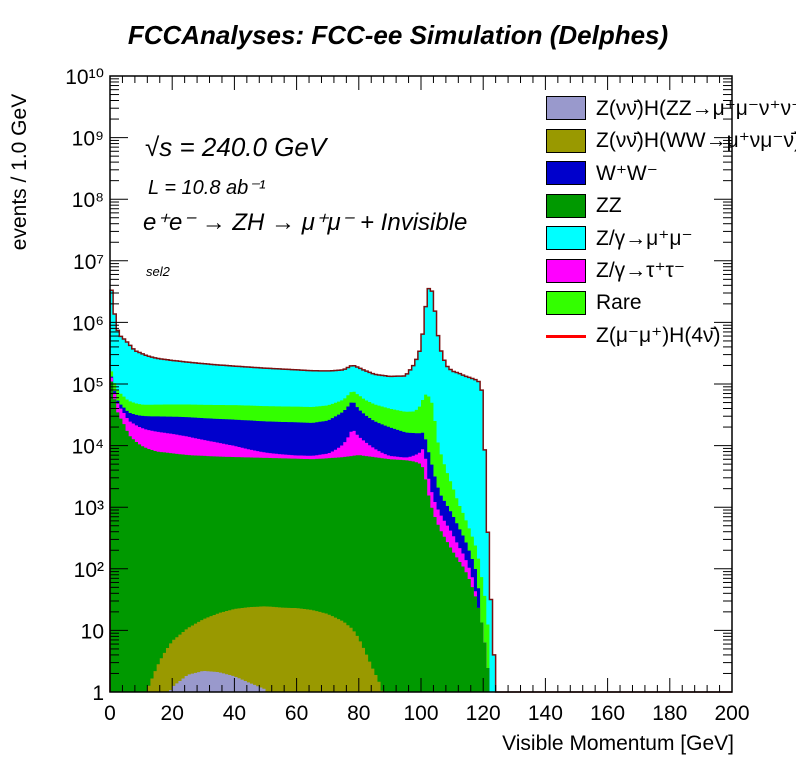 Image resolution: width=796 pixels, height=772 pixels. I want to click on luminosity-annotation: L = 10.8 ab⁻¹, so click(207, 188).